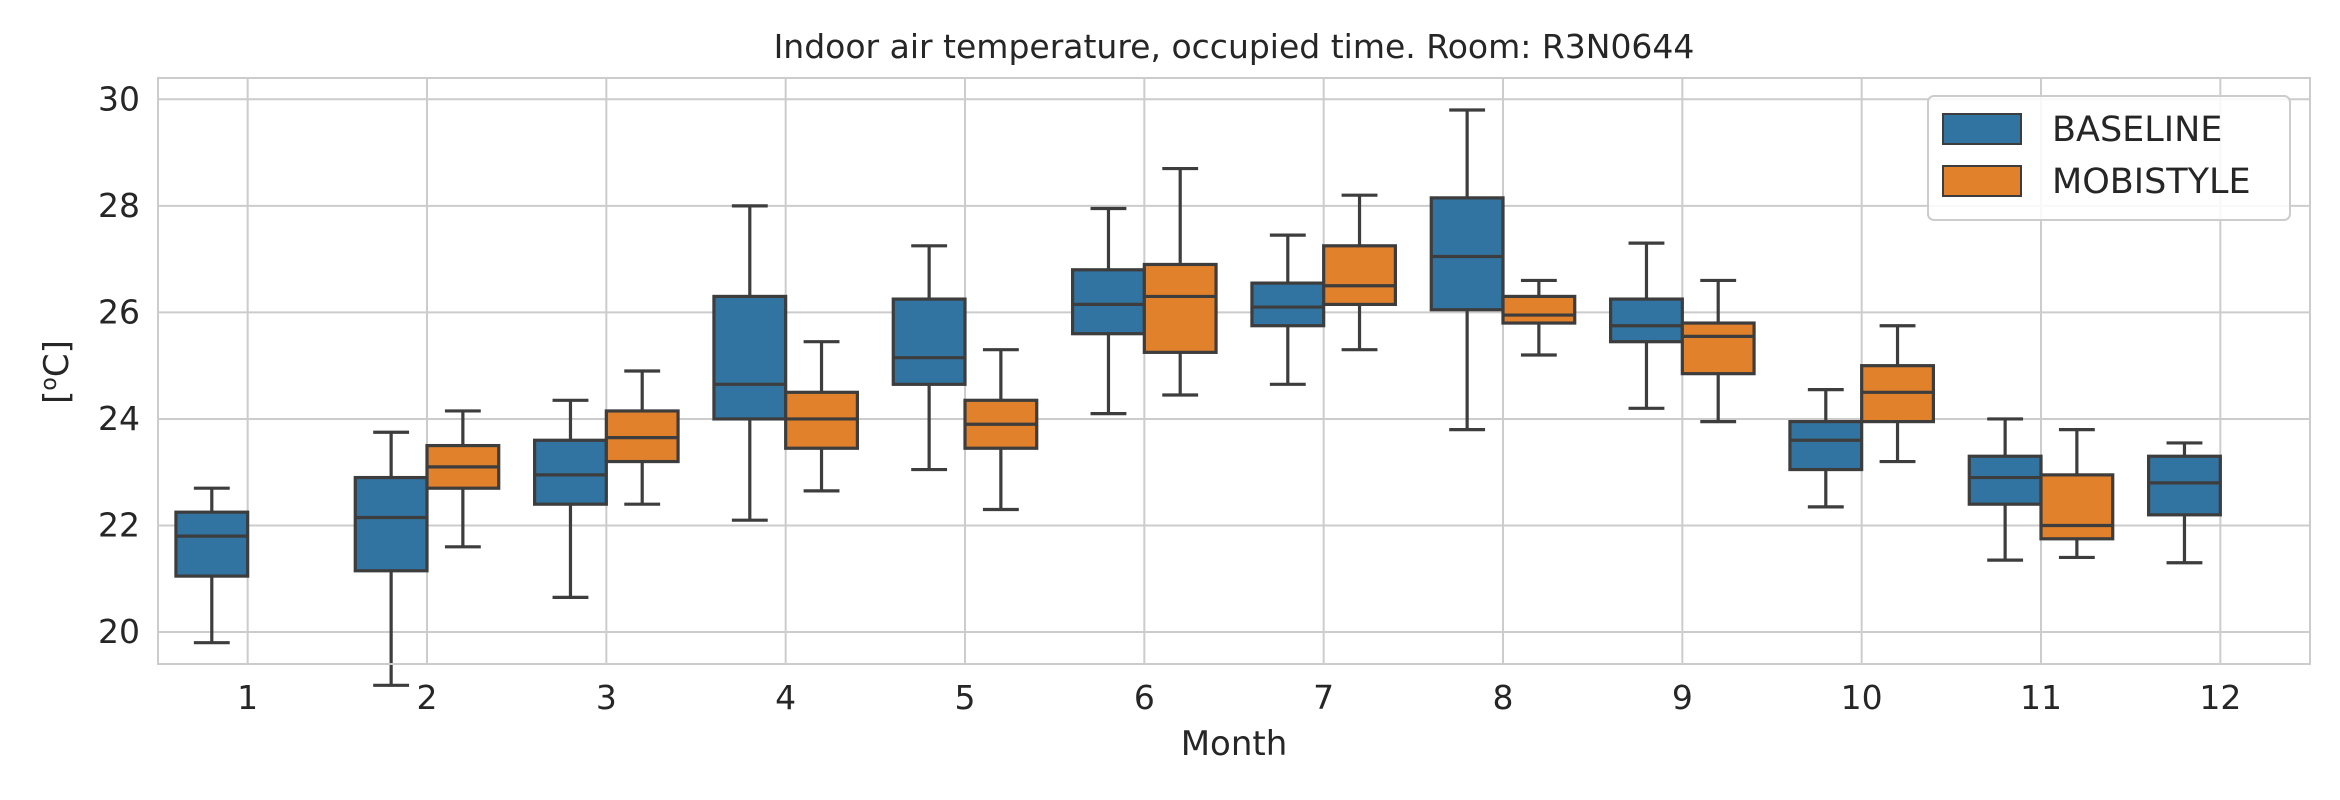 Image resolution: width=2340 pixels, height=800 pixels. What do you see at coordinates (119, 311) in the screenshot?
I see `y-tick-label: 26` at bounding box center [119, 311].